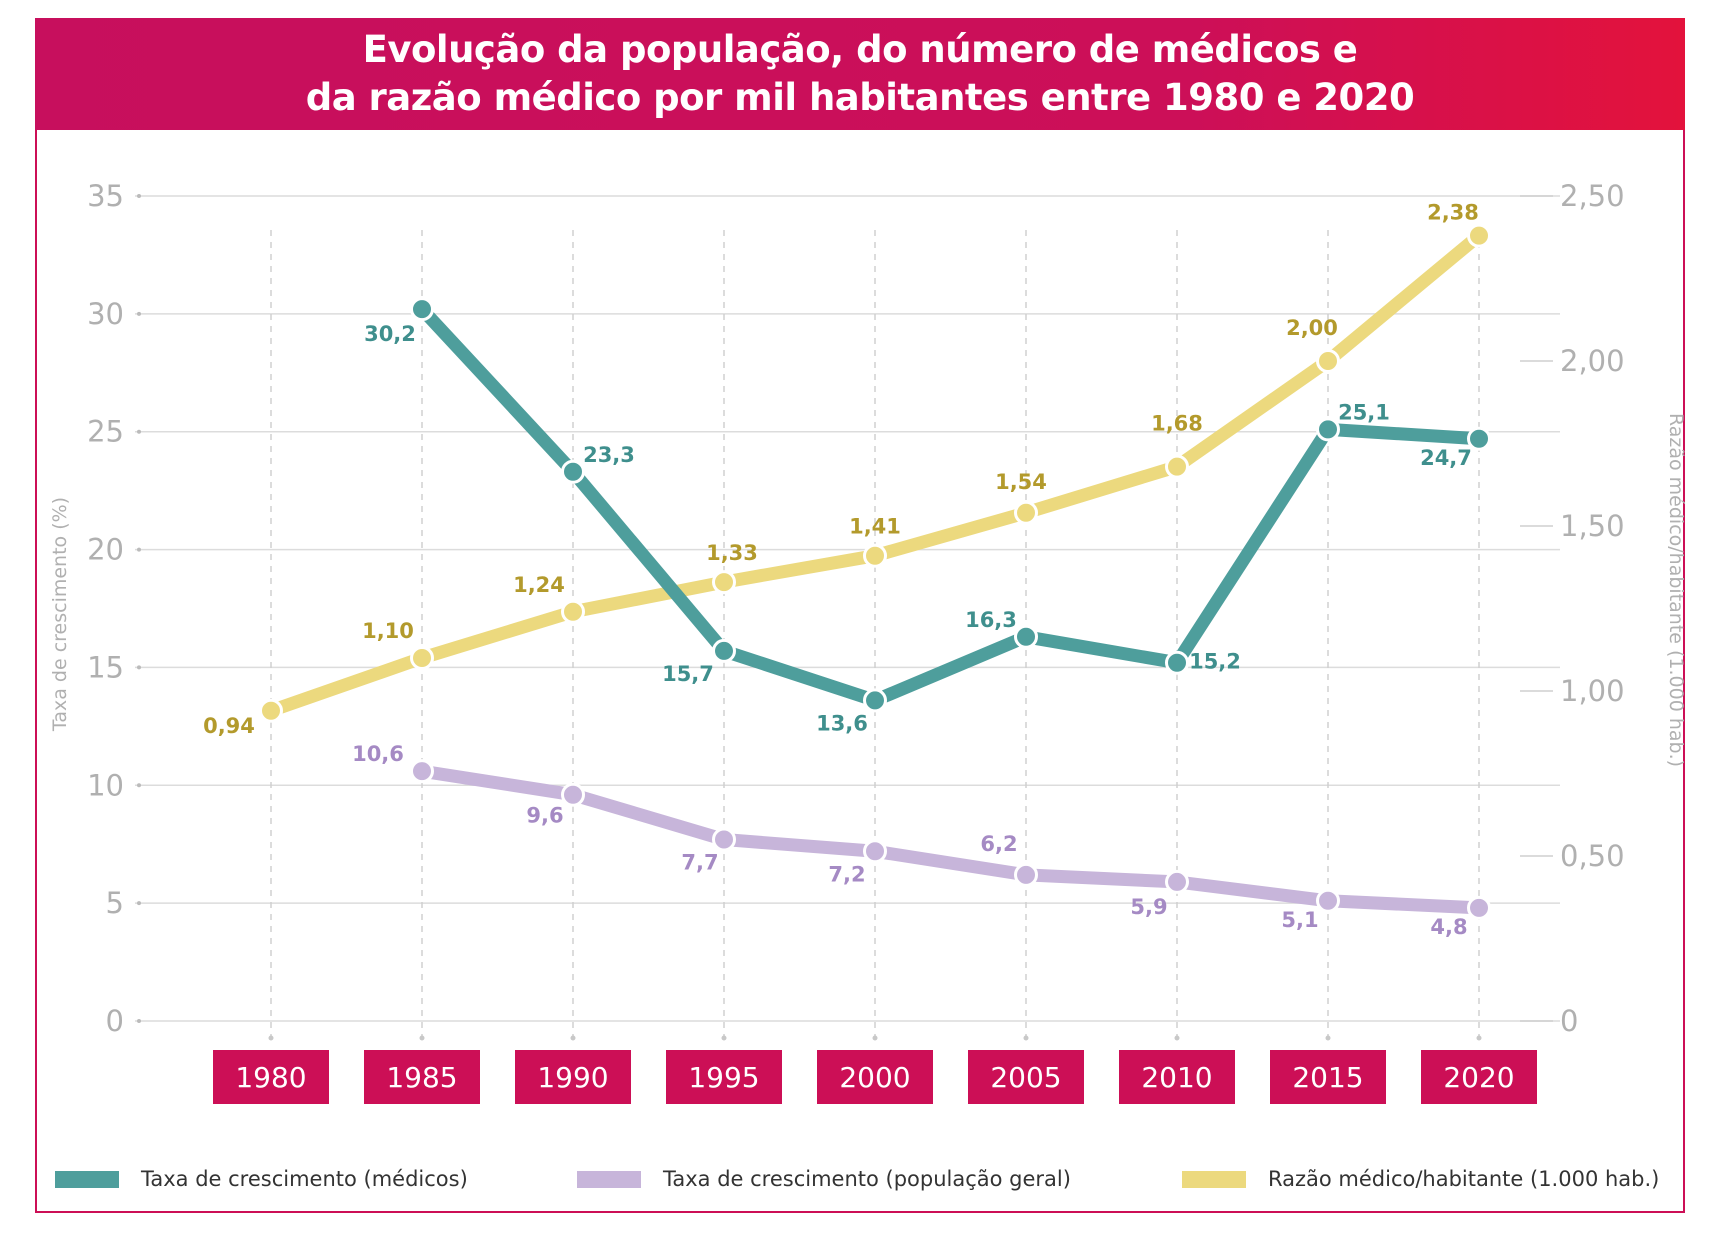 This screenshot has width=1720, height=1243. I want to click on category-label: 2020, so click(1478, 1077).